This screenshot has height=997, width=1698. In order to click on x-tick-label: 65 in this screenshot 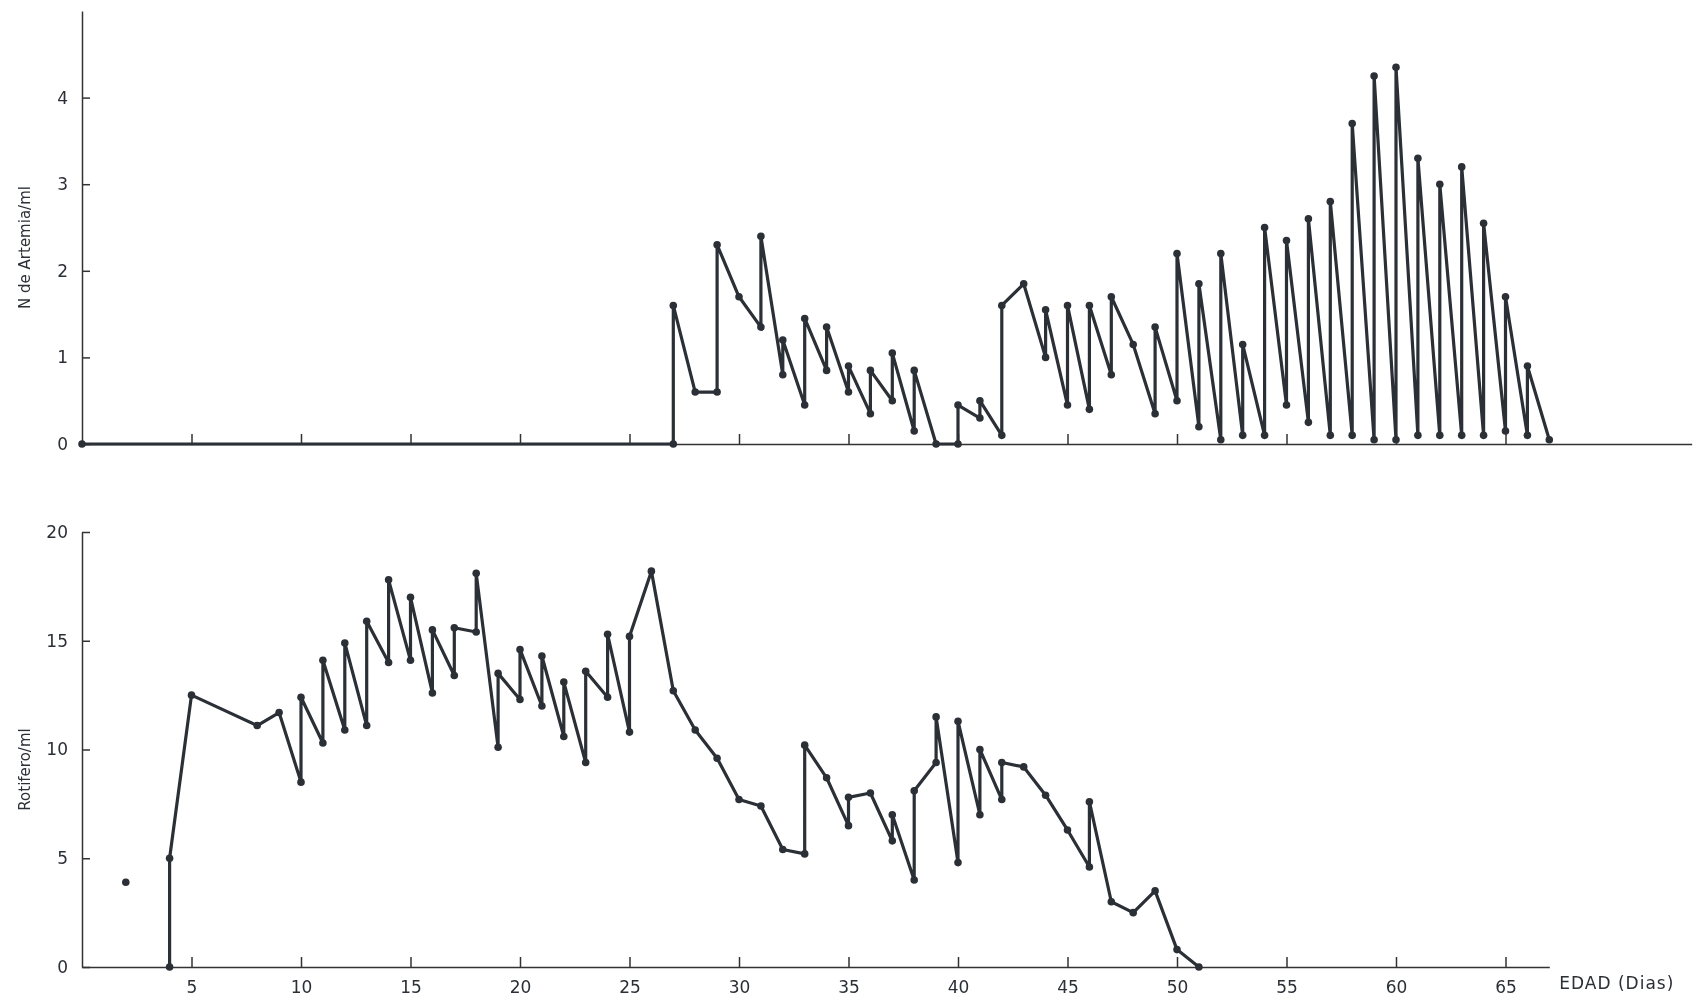, I will do `click(1506, 987)`.